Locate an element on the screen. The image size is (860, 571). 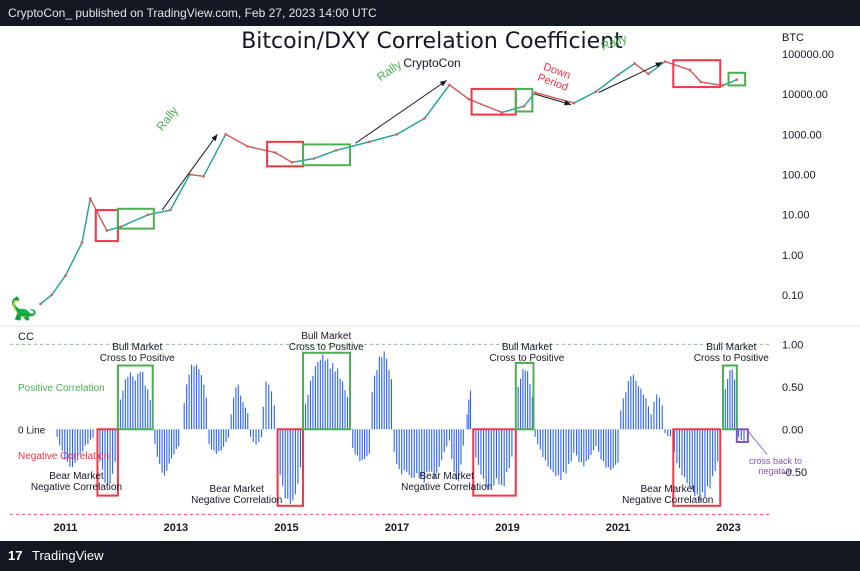
price-tick-label: 1000.00 is located at coordinates (802, 135).